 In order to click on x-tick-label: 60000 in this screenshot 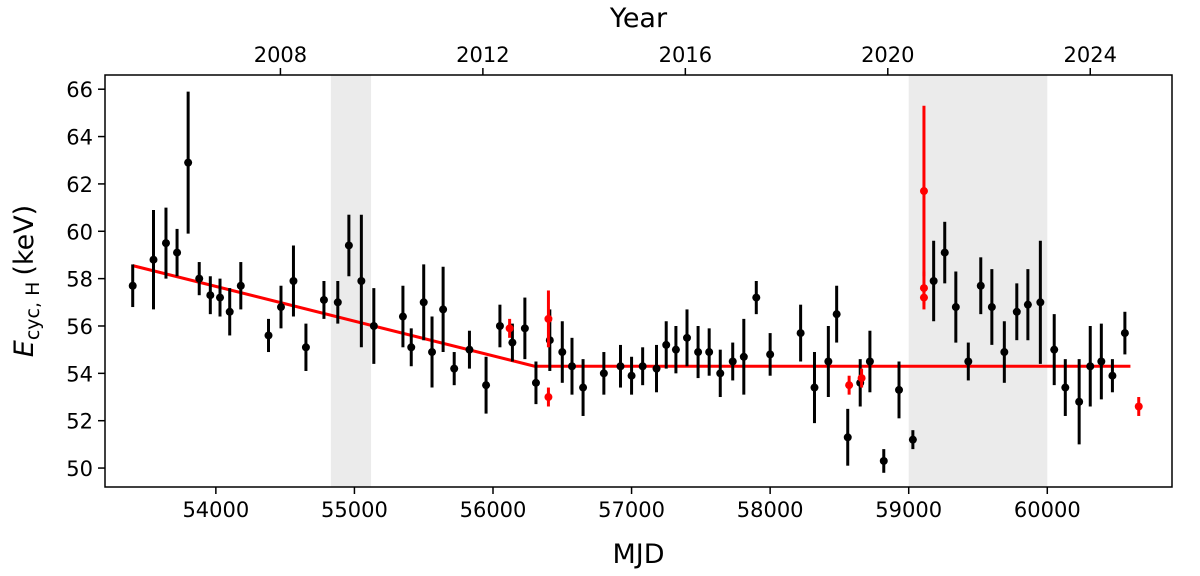, I will do `click(1047, 510)`.